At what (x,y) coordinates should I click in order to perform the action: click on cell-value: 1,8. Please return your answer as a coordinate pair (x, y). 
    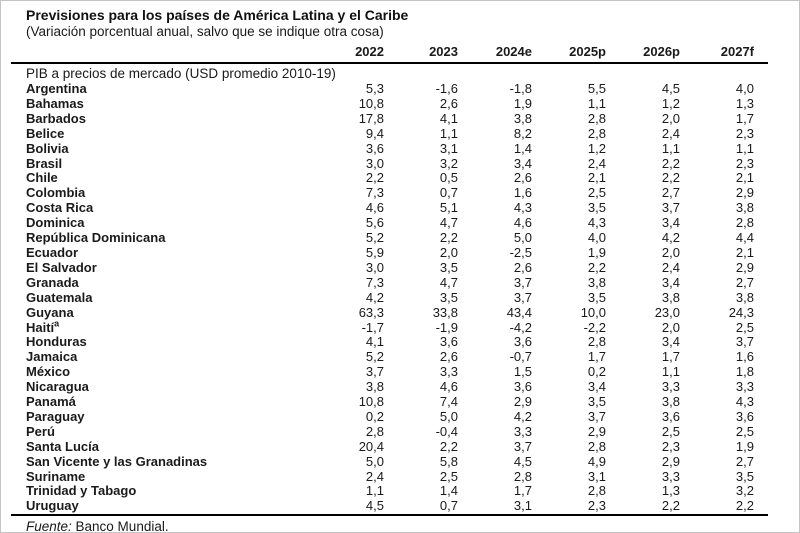
    Looking at the image, I should click on (744, 372).